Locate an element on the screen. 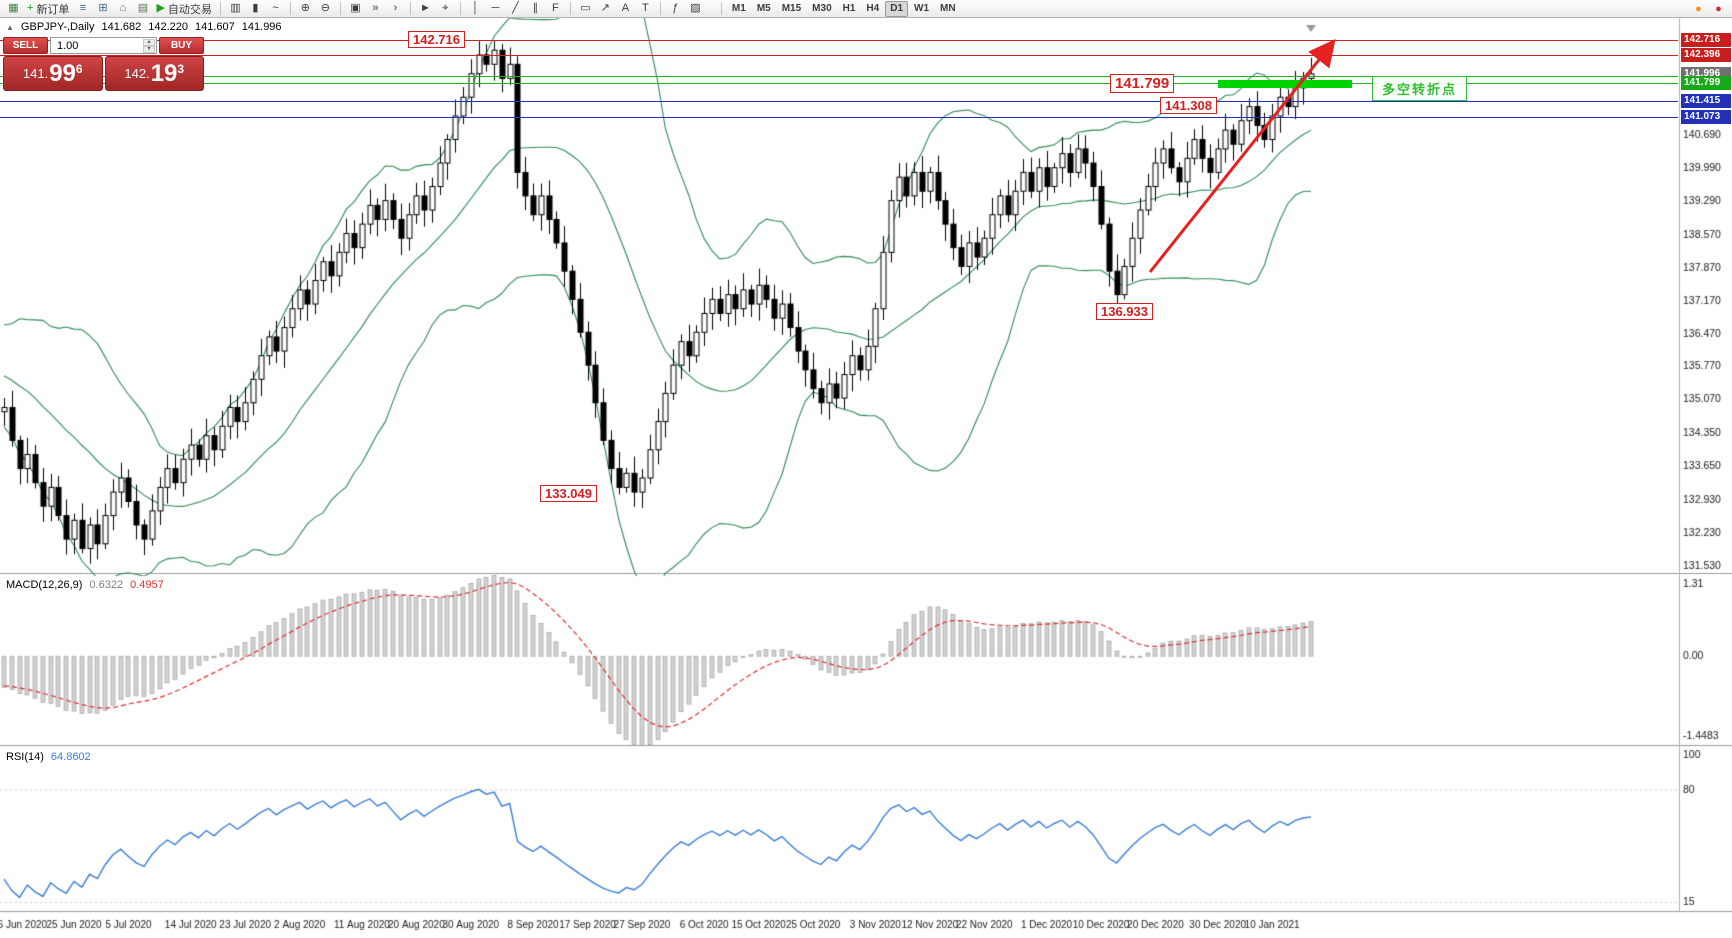 The image size is (1732, 938). rsi-value: 64.8602 is located at coordinates (70, 757).